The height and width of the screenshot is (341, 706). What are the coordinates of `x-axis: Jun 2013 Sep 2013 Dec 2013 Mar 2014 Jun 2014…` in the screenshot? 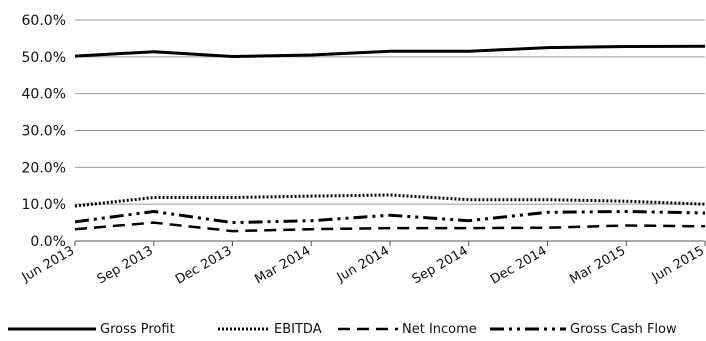 It's located at (362, 264).